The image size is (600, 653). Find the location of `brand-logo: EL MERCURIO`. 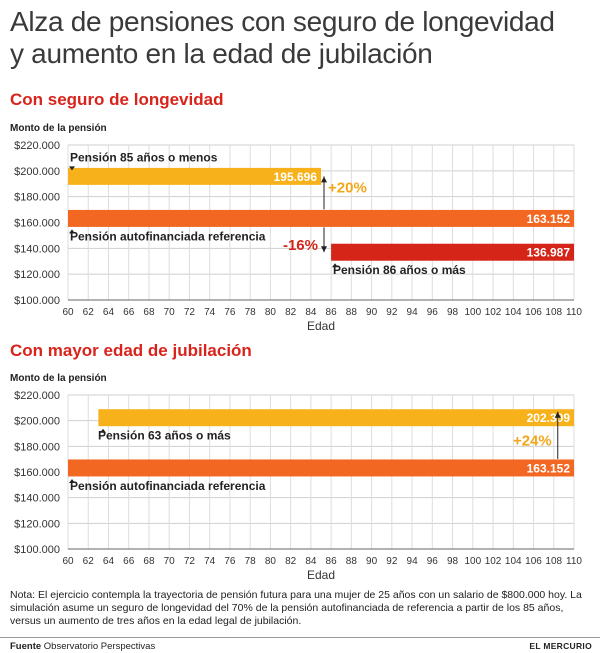

brand-logo: EL MERCURIO is located at coordinates (560, 646).